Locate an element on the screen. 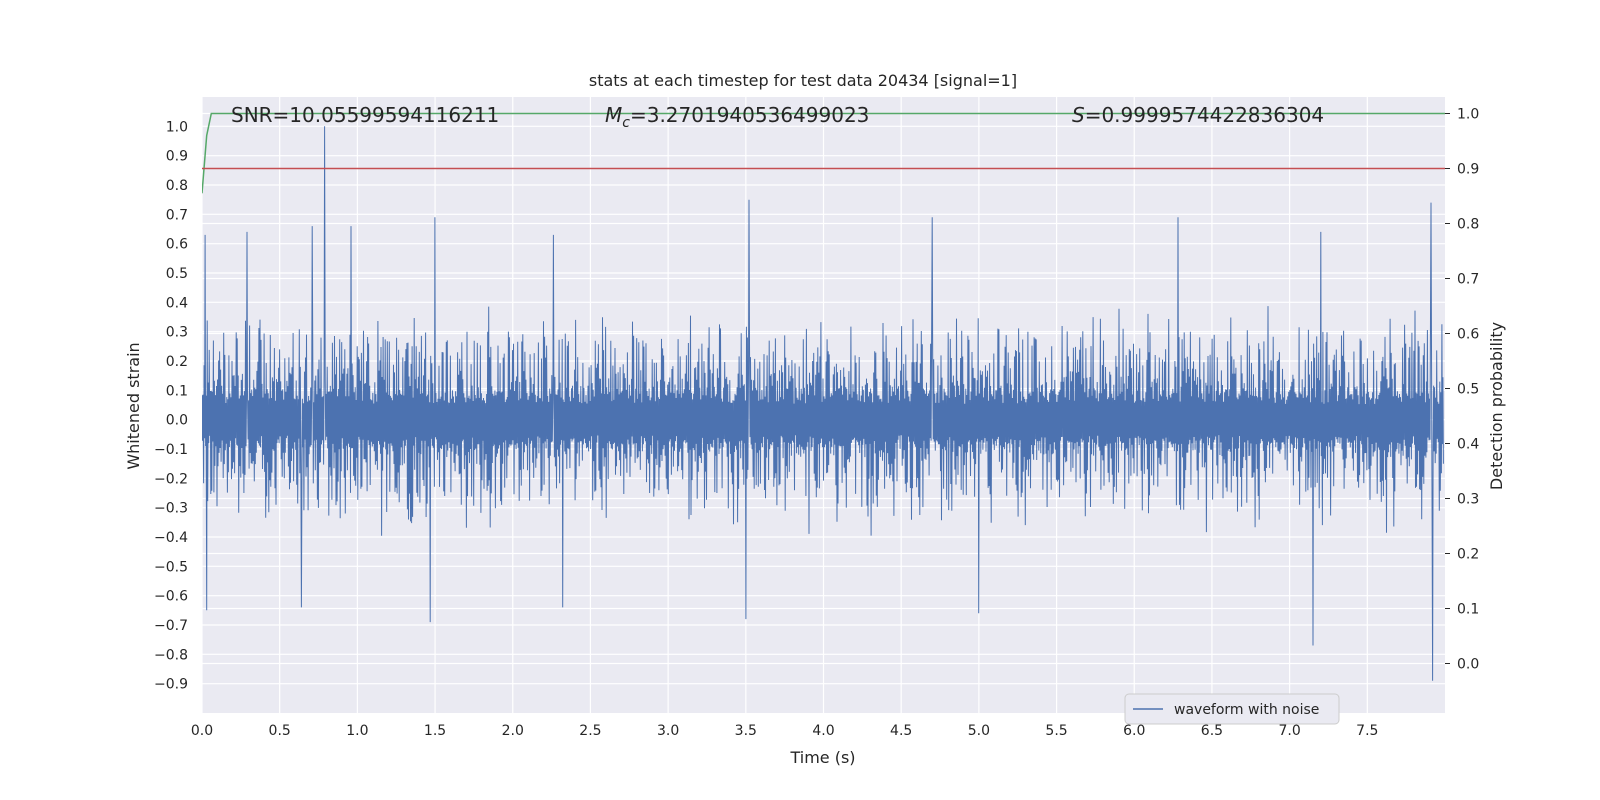 Image resolution: width=1600 pixels, height=800 pixels. x-tick-label-13: 6.5 is located at coordinates (1212, 731).